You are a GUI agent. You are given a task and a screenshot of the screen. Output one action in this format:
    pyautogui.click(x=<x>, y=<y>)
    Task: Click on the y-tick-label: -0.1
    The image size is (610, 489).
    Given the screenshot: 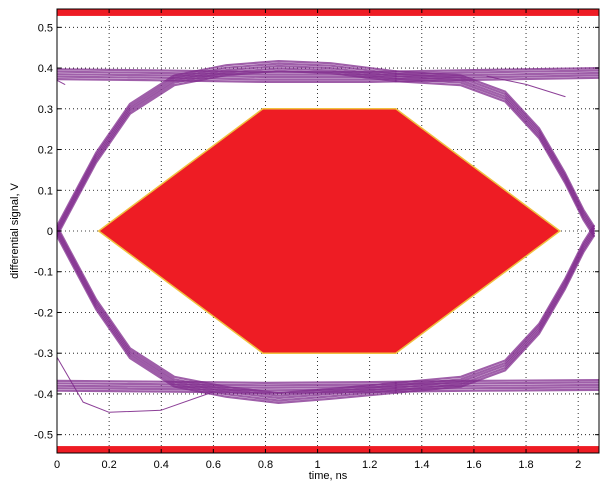 What is the action you would take?
    pyautogui.click(x=43, y=273)
    